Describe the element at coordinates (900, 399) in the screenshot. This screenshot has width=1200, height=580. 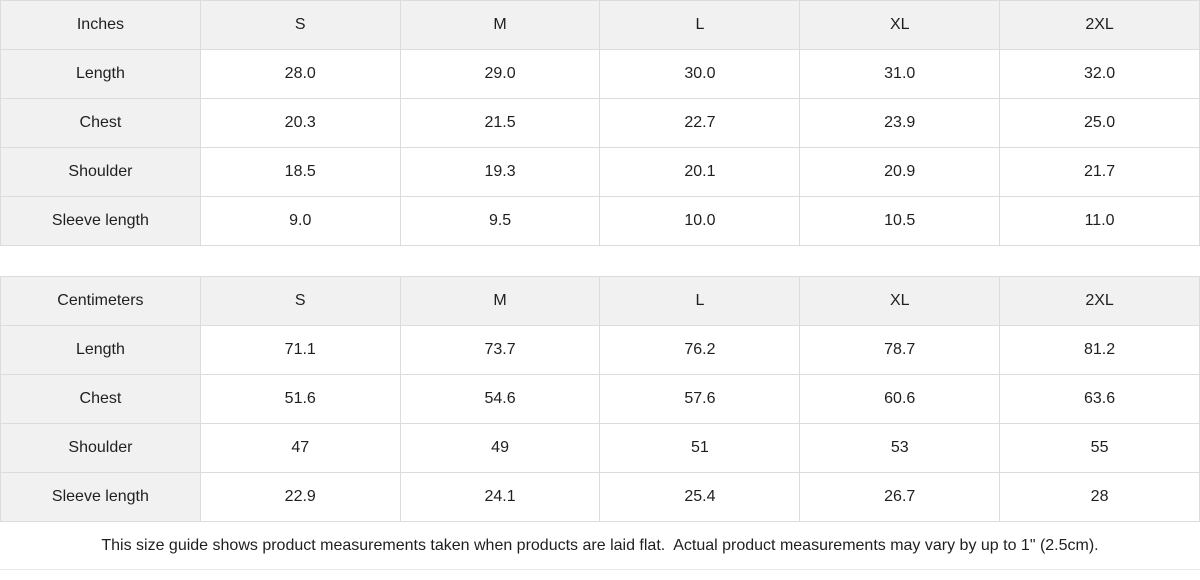
I see `measurement-value-cell: 60.6` at that location.